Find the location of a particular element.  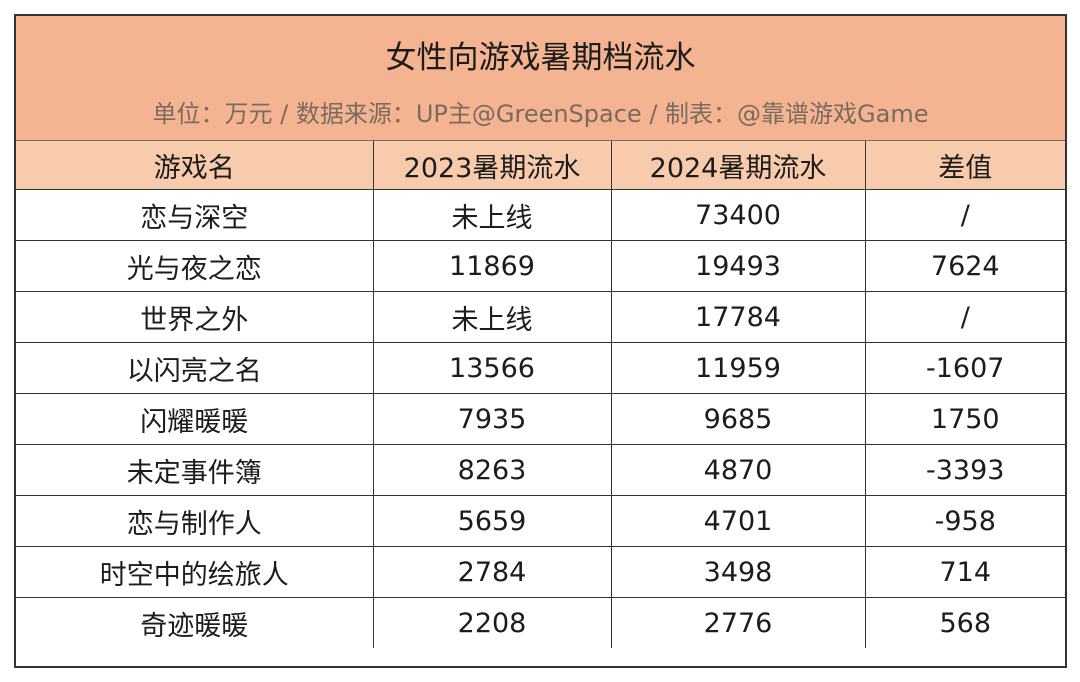

table-row: 光与夜之恋 11869 19493 7624 is located at coordinates (540, 266).